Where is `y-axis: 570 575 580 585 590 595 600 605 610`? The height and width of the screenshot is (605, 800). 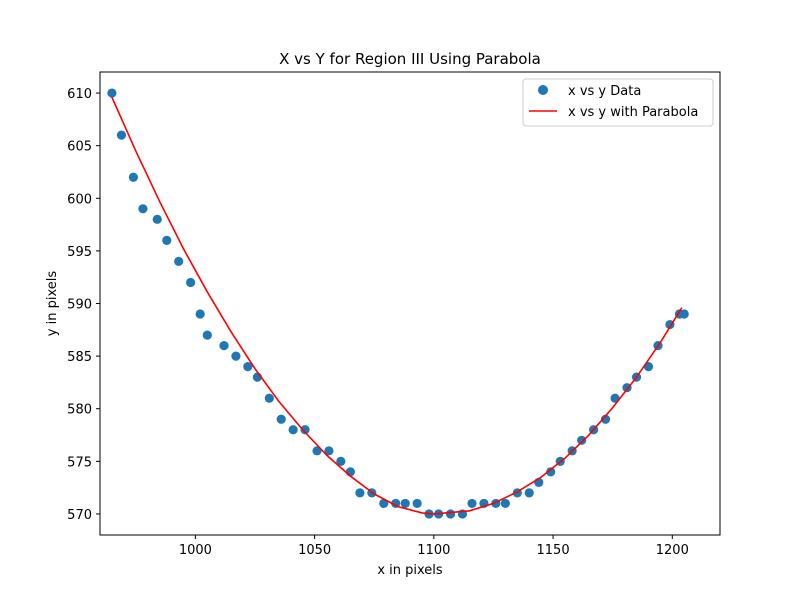 y-axis: 570 575 580 585 590 595 600 605 610 is located at coordinates (83, 305).